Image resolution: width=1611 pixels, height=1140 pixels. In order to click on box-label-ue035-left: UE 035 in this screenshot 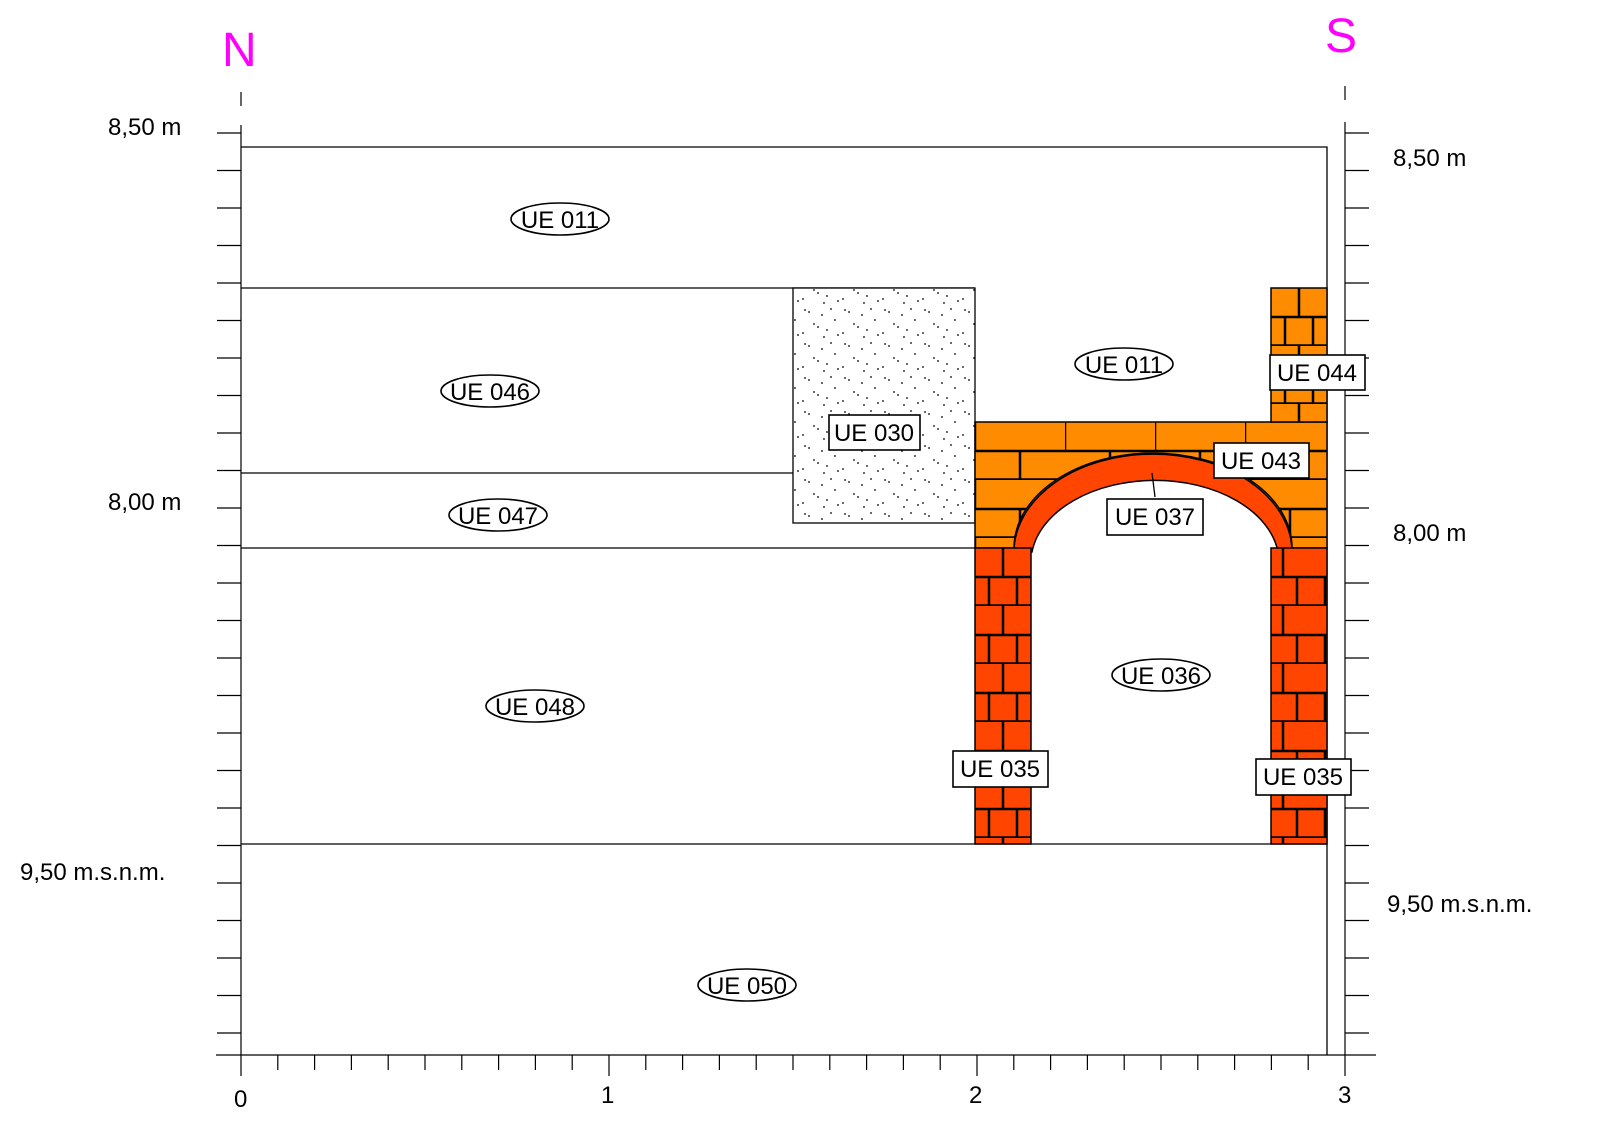, I will do `click(1000, 769)`.